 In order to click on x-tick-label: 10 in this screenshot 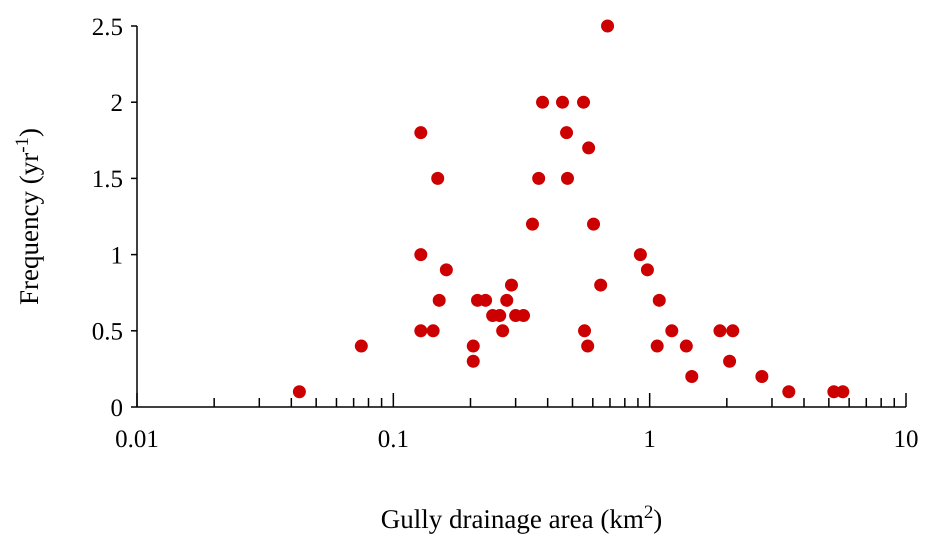, I will do `click(906, 439)`.